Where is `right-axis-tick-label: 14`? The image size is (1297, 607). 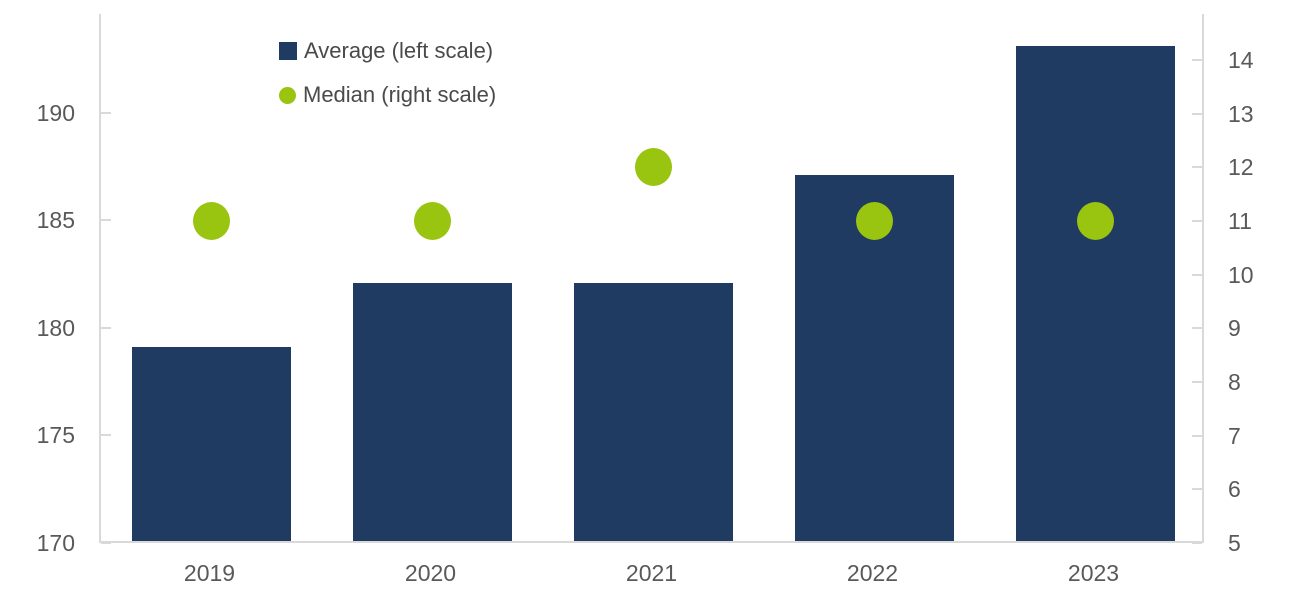
right-axis-tick-label: 14 is located at coordinates (1241, 60).